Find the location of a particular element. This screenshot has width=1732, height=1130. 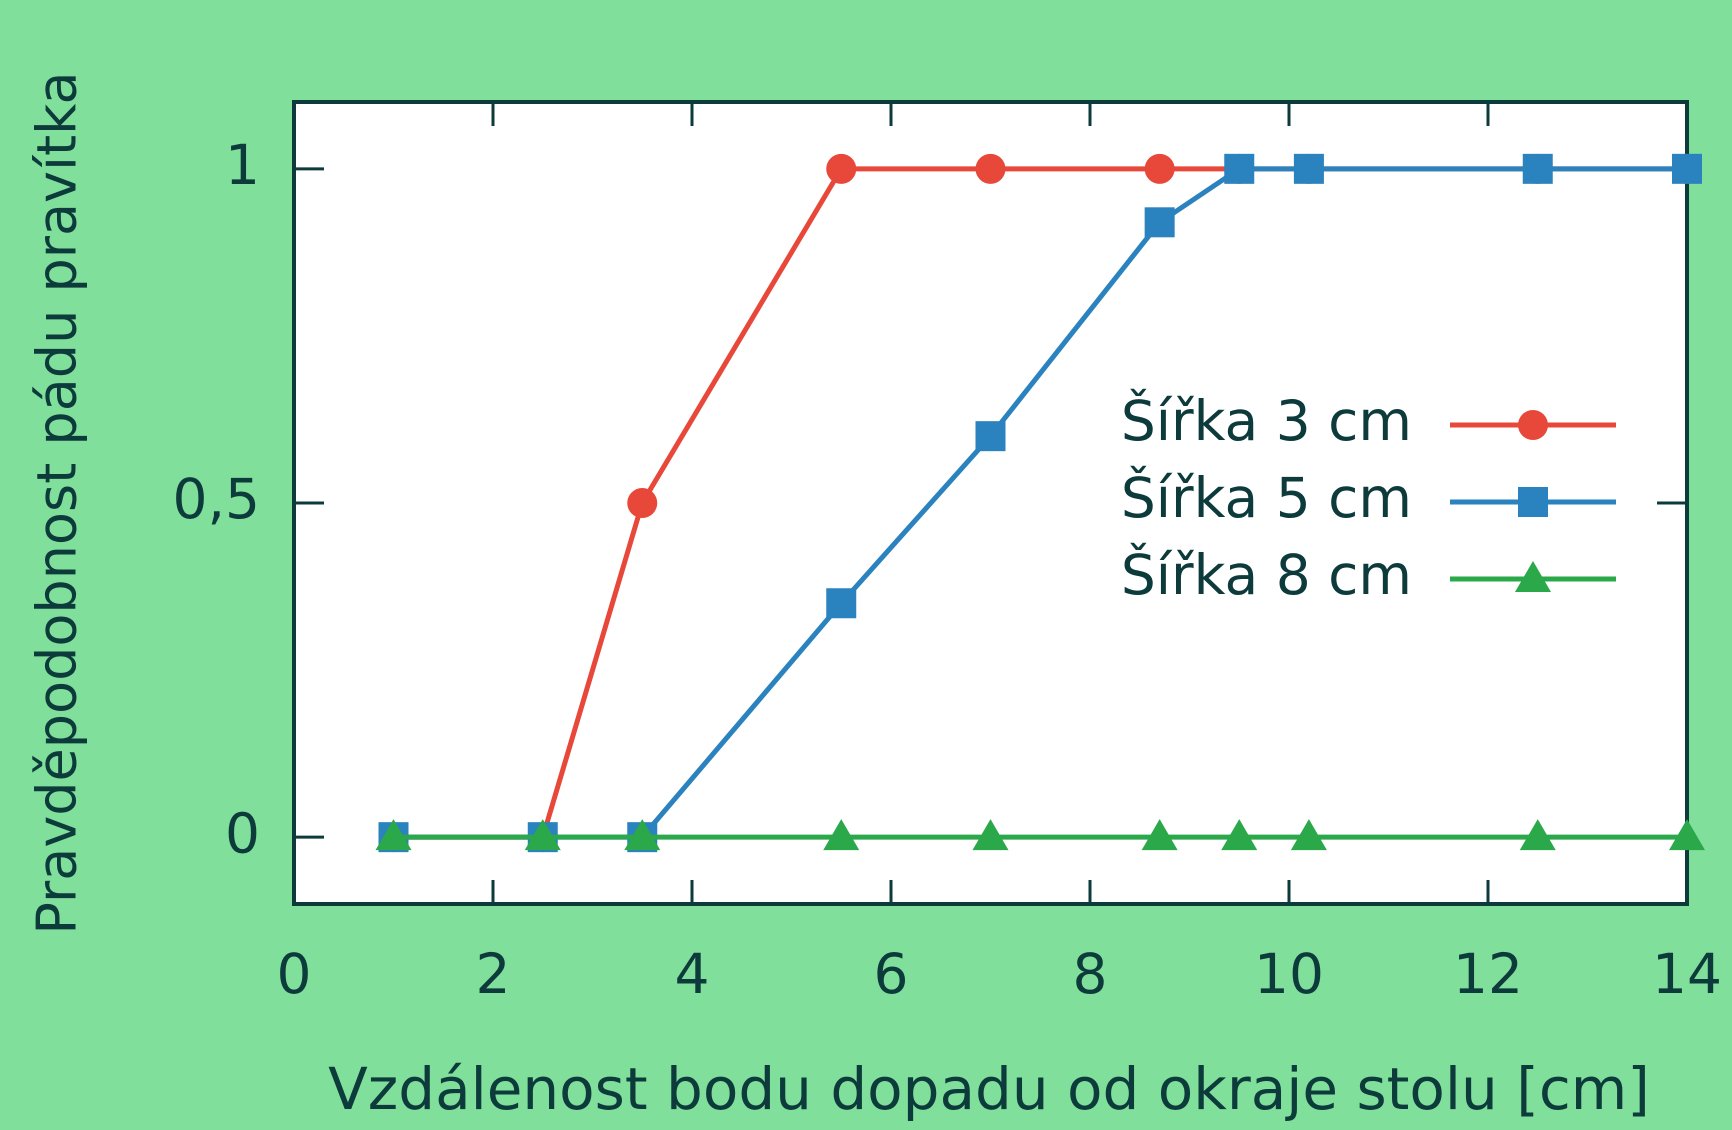

y-tick-label: 0,5 is located at coordinates (216, 499).